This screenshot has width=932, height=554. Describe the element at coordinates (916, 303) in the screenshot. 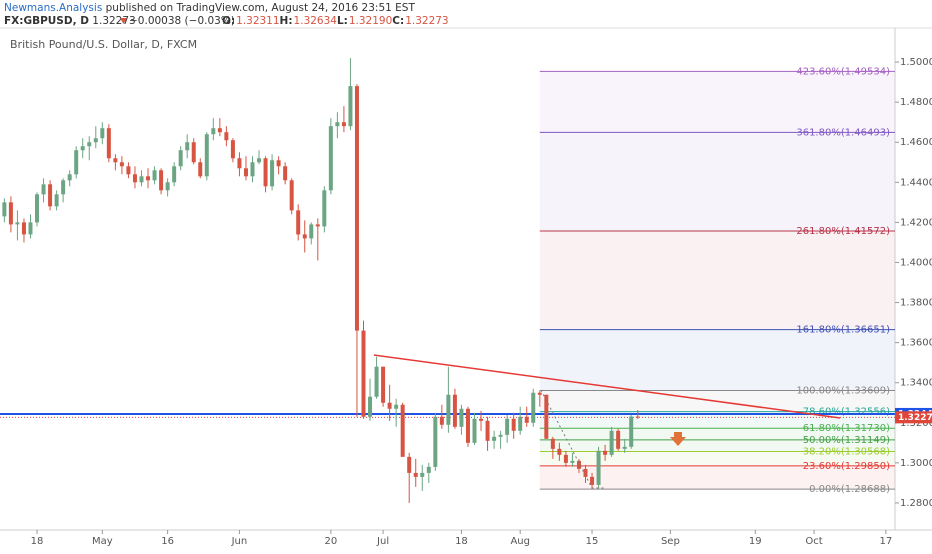

I see `y-tick-label: 1.38000` at that location.